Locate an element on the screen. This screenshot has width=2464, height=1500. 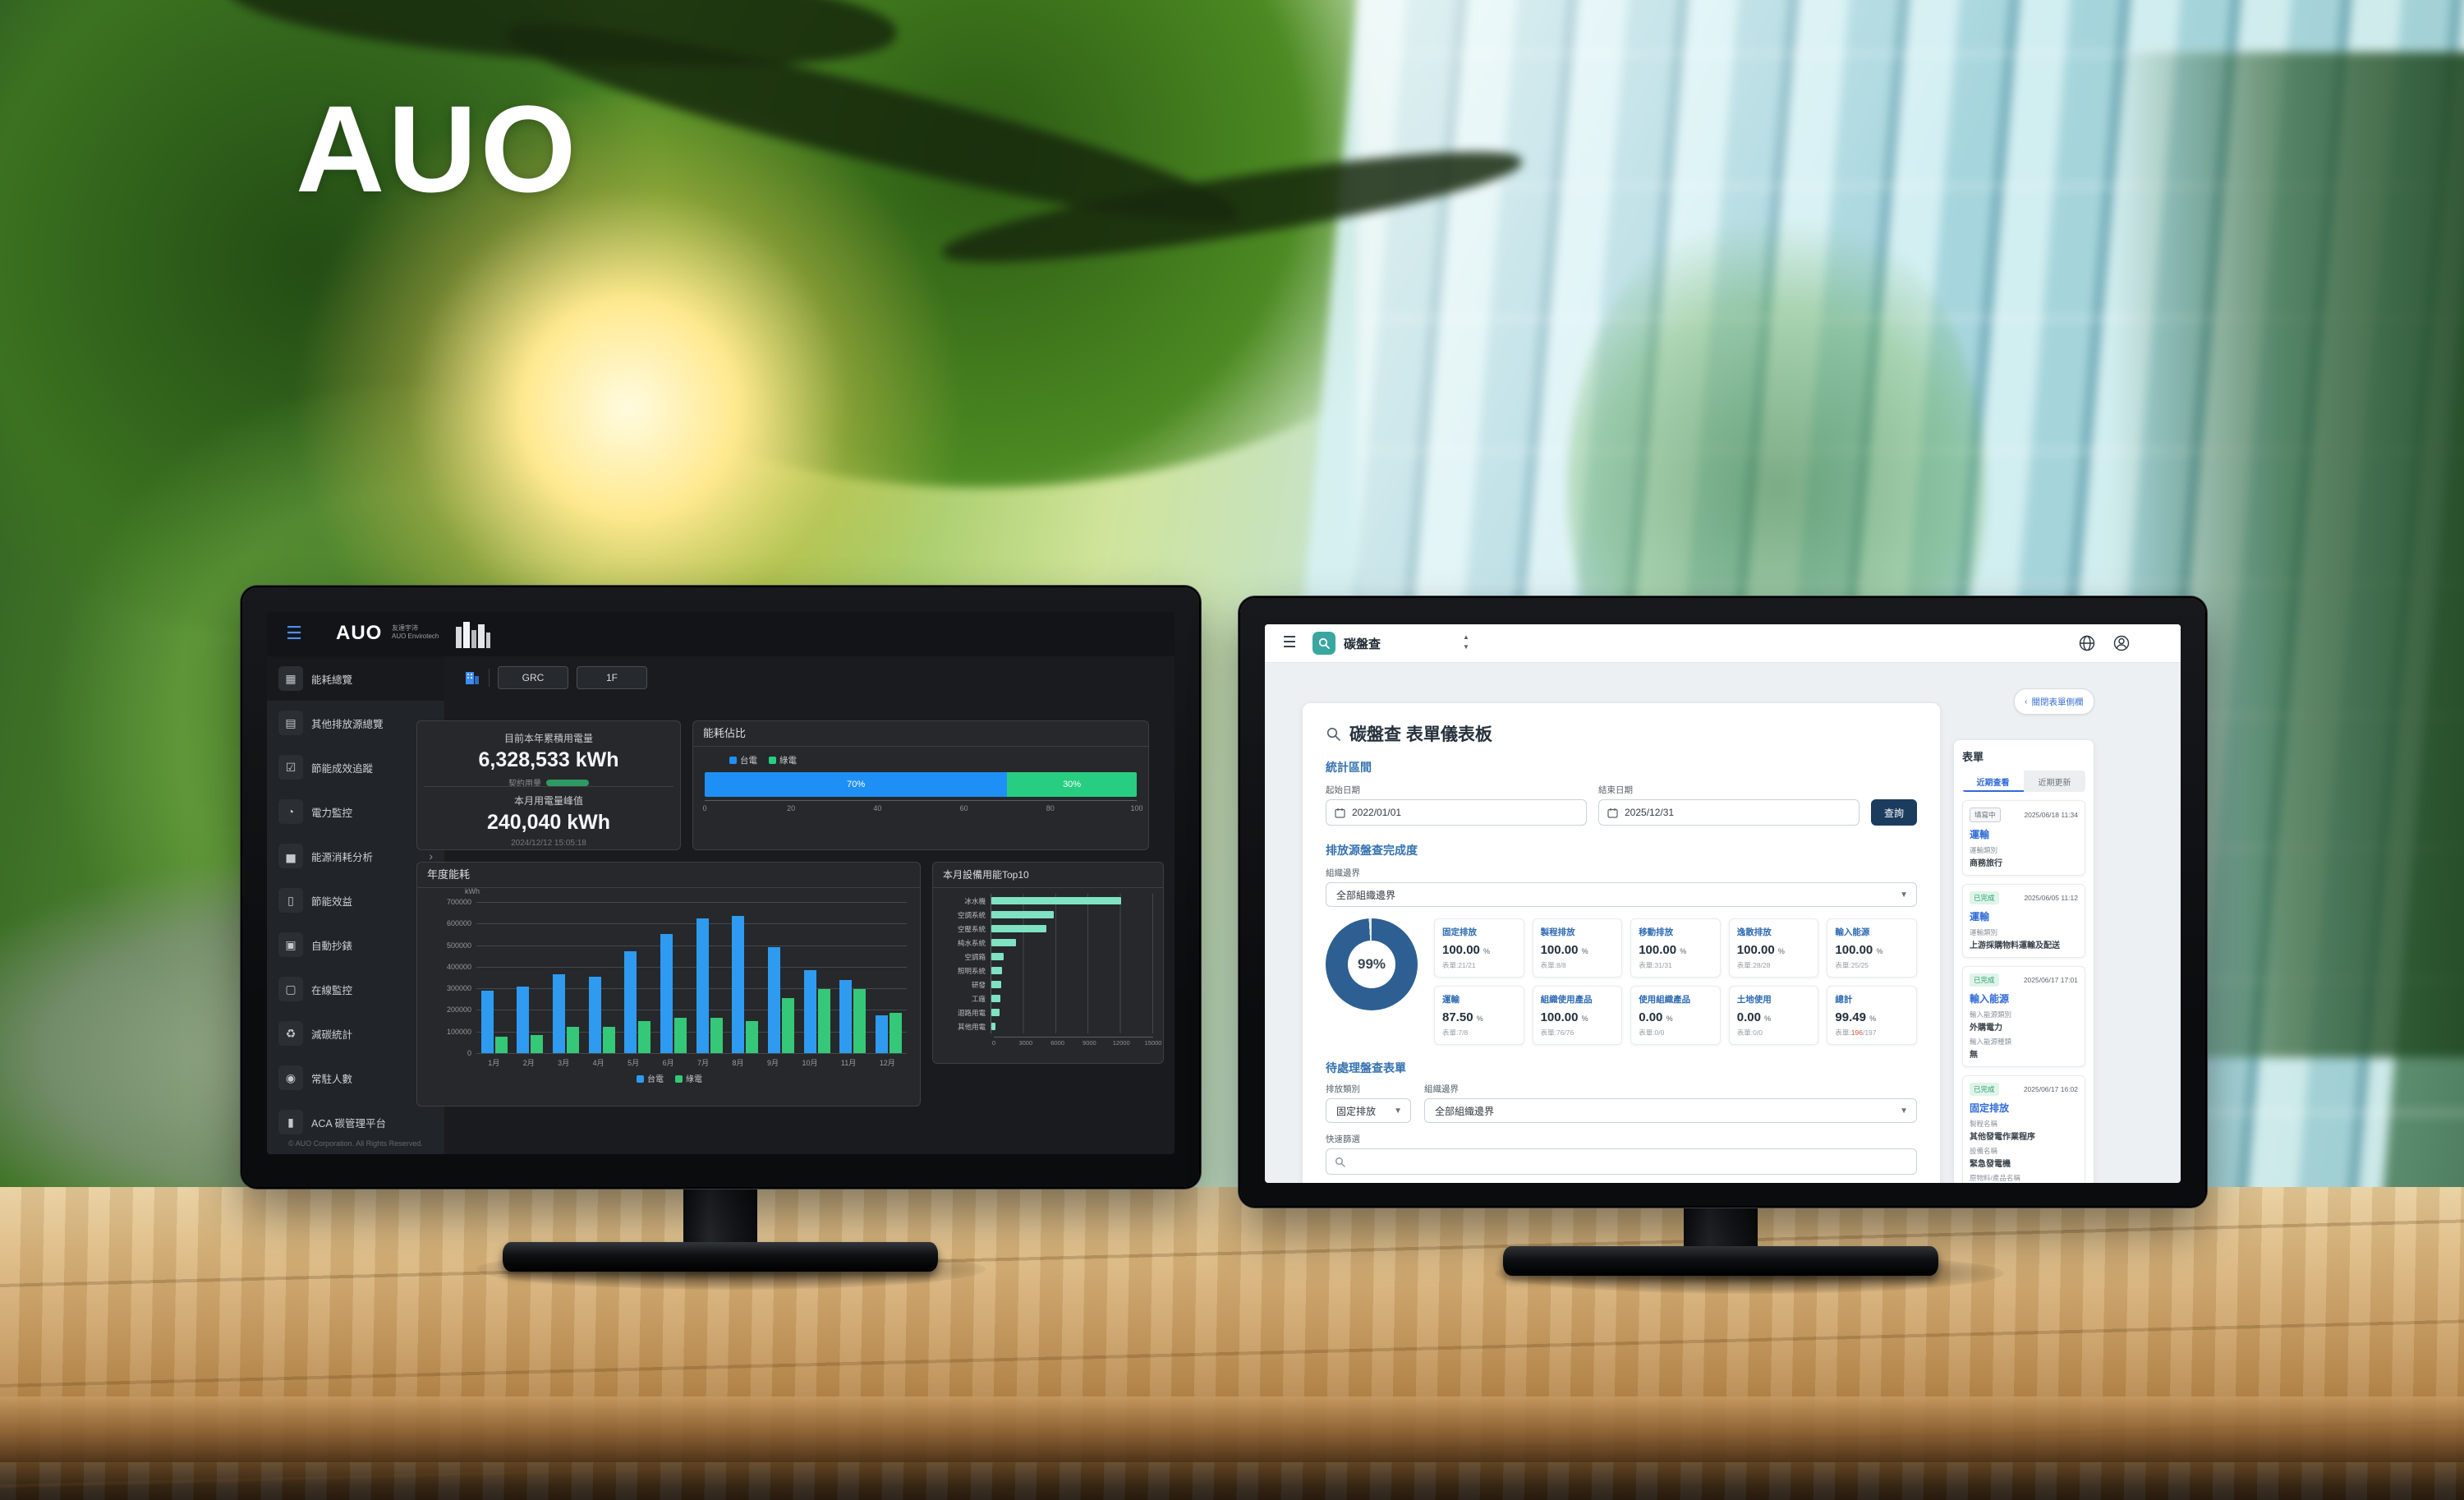
form-title-link: 固定排放 is located at coordinates (1990, 1108).